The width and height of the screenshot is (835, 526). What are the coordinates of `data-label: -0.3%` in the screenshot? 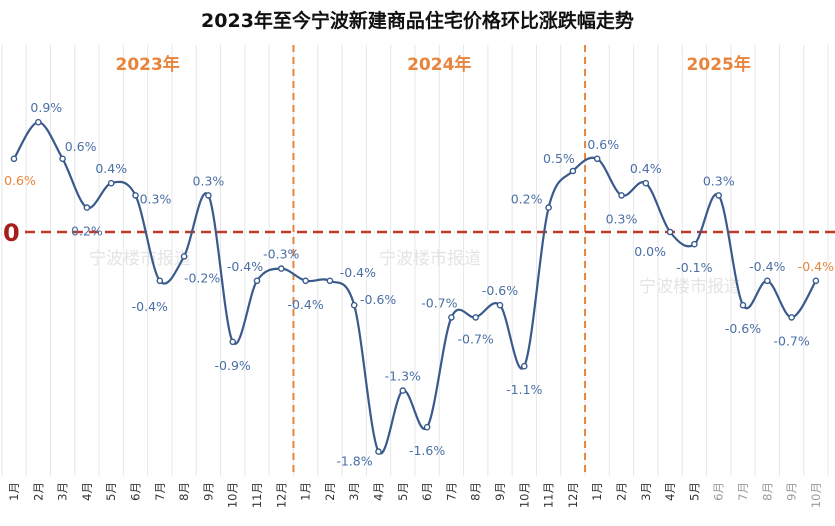 It's located at (281, 254).